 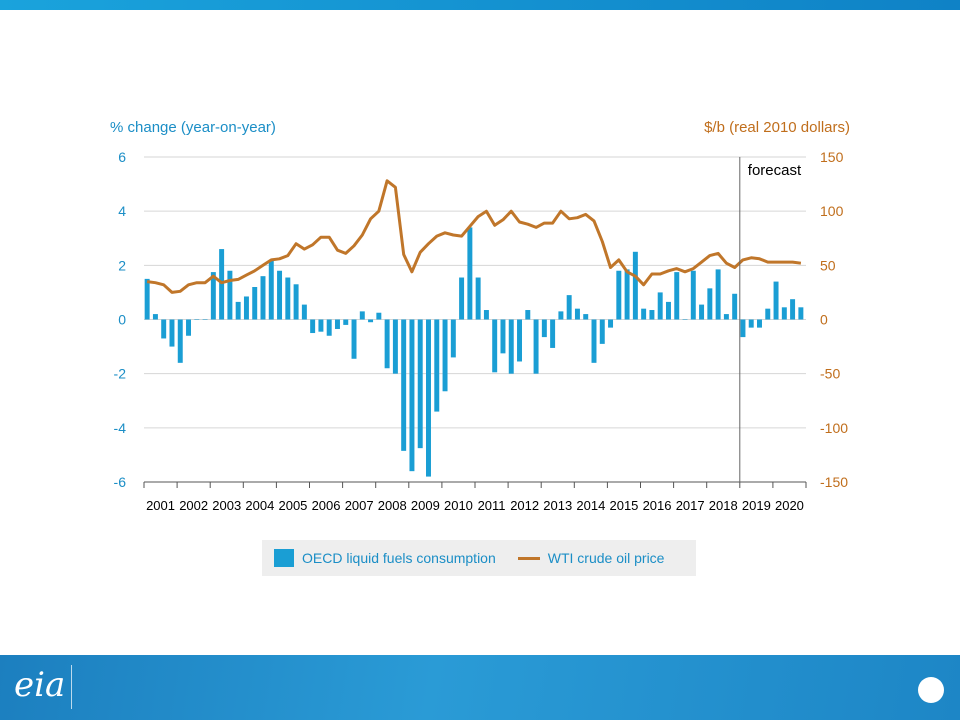 What do you see at coordinates (524, 505) in the screenshot?
I see `x-tick-label: 2012` at bounding box center [524, 505].